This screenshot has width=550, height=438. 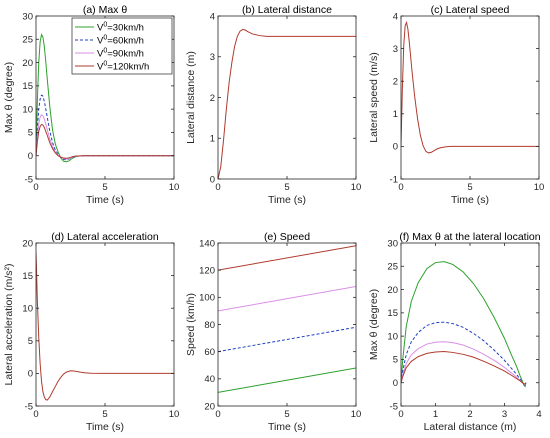 I want to click on x-tick-label: 3, so click(x=504, y=414).